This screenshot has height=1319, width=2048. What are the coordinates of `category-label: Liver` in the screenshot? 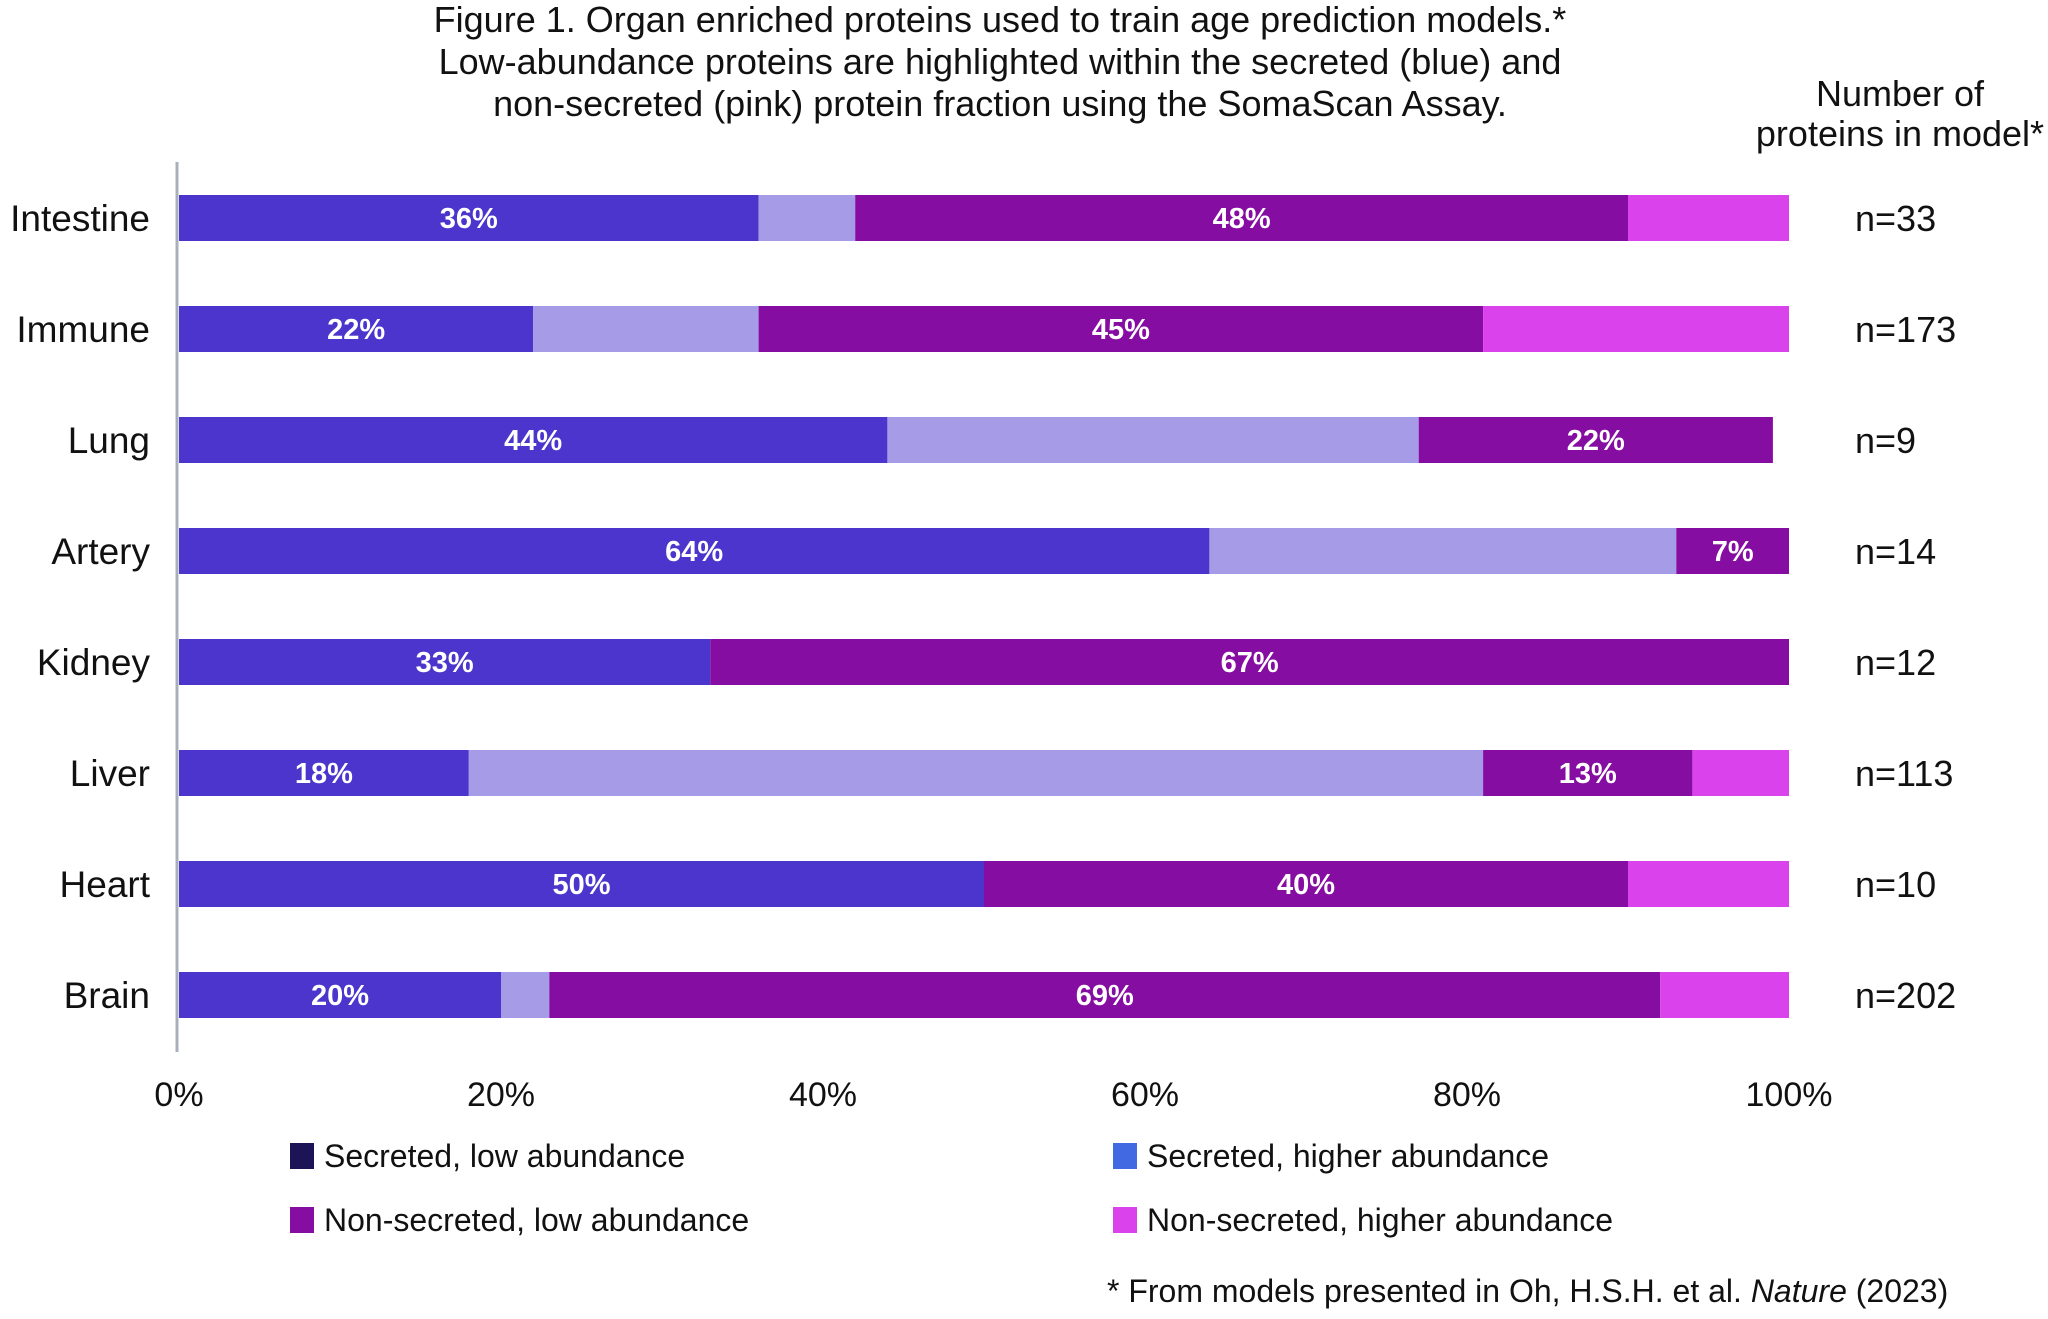 It's located at (110, 773).